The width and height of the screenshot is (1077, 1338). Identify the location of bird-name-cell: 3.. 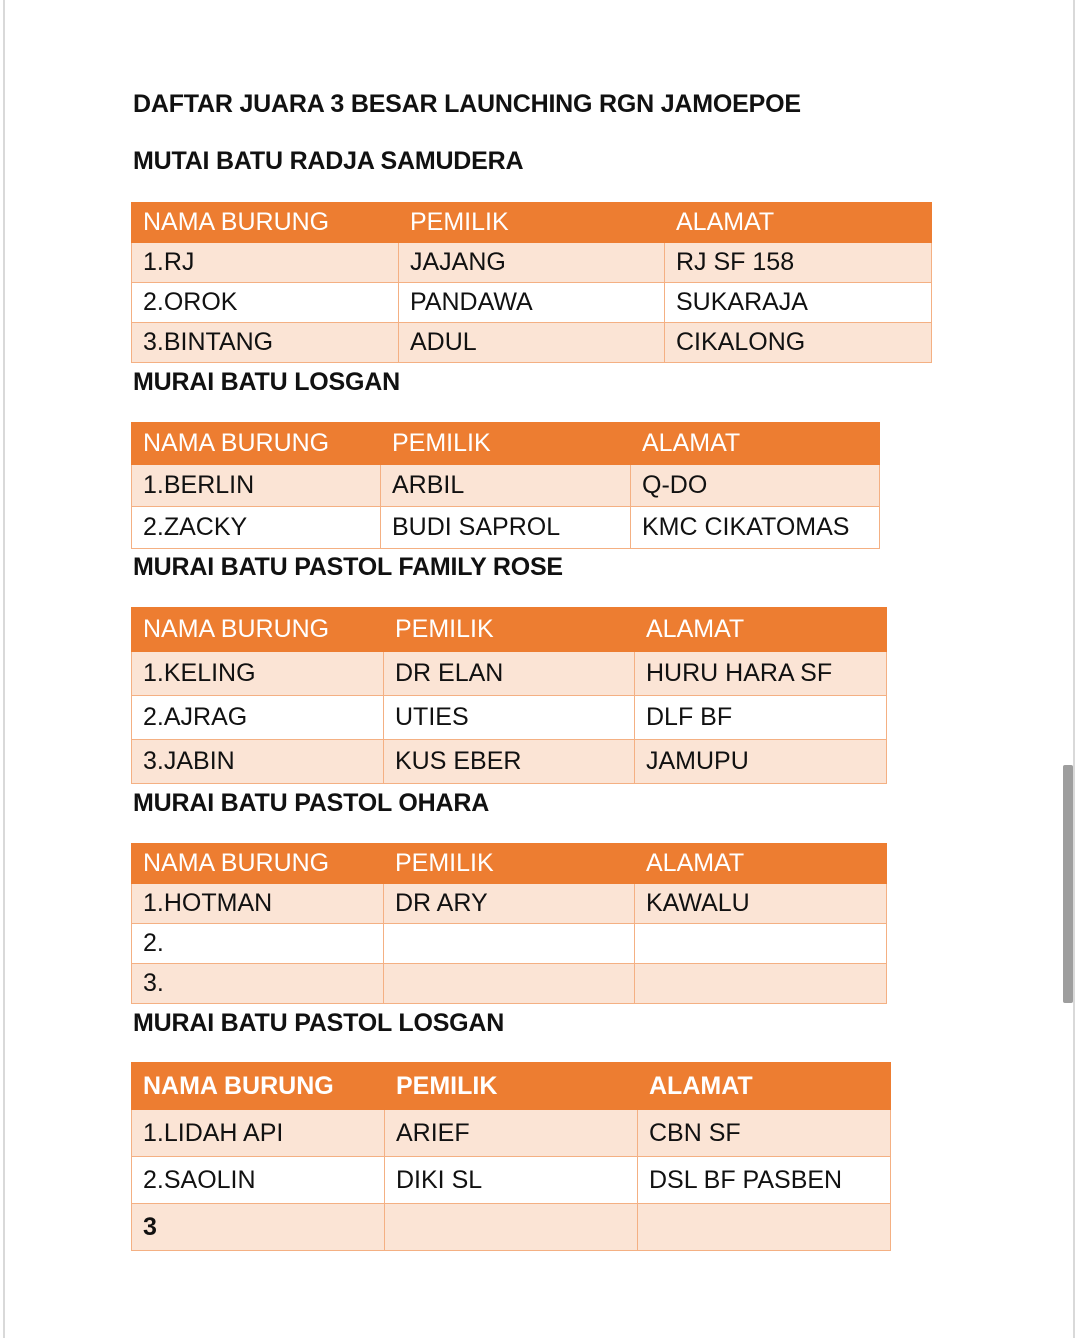
(257, 983).